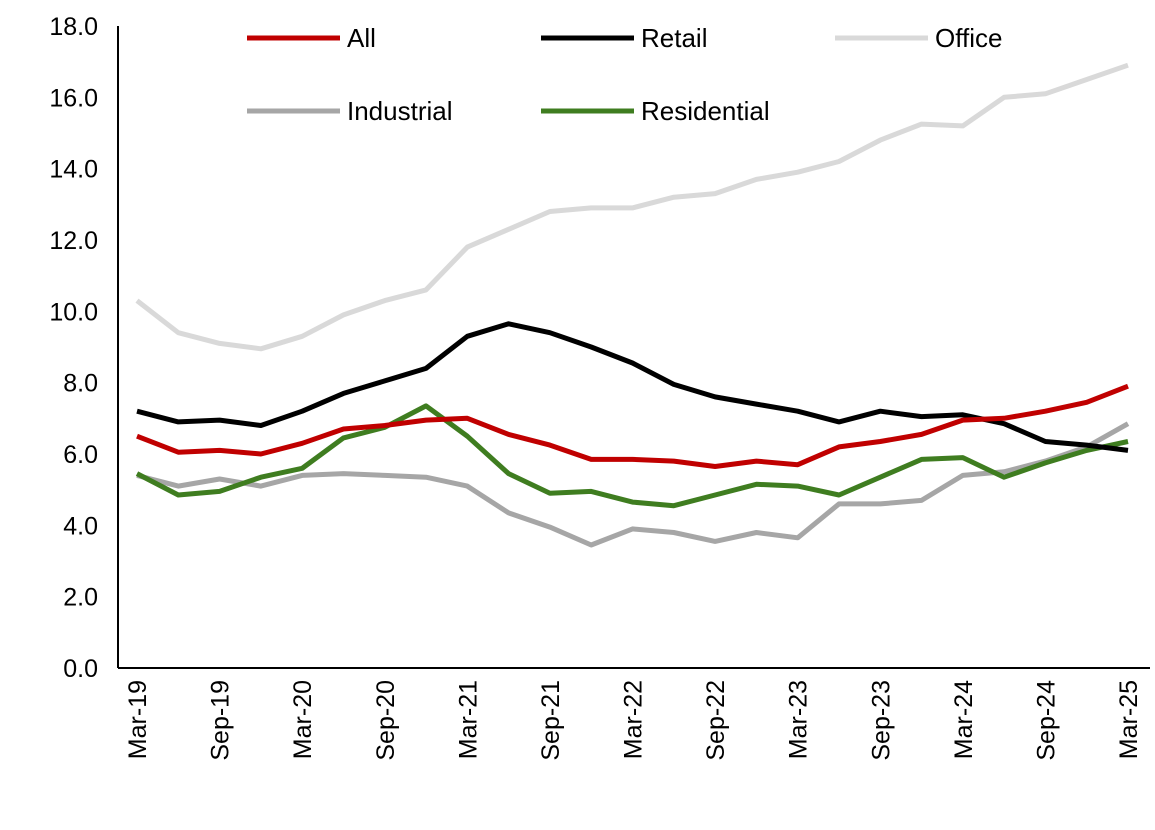  I want to click on series-line-all, so click(632, 426).